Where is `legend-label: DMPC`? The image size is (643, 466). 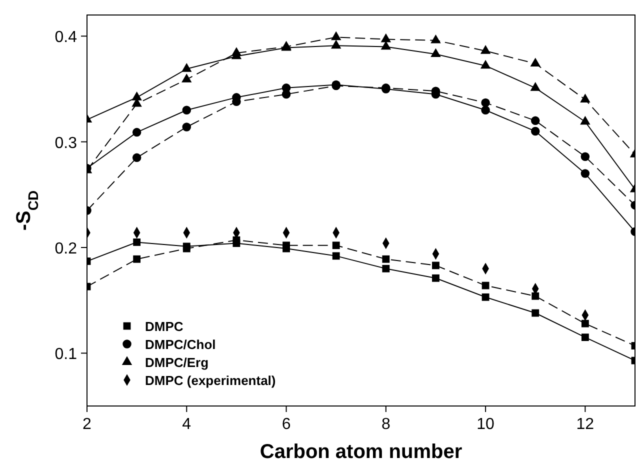 legend-label: DMPC is located at coordinates (164, 326).